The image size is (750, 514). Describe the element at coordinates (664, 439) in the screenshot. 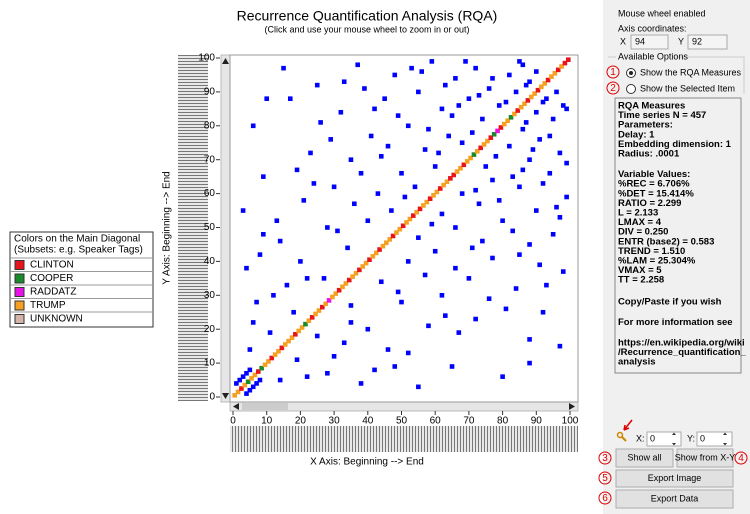

I see `zoom-x-input` at that location.